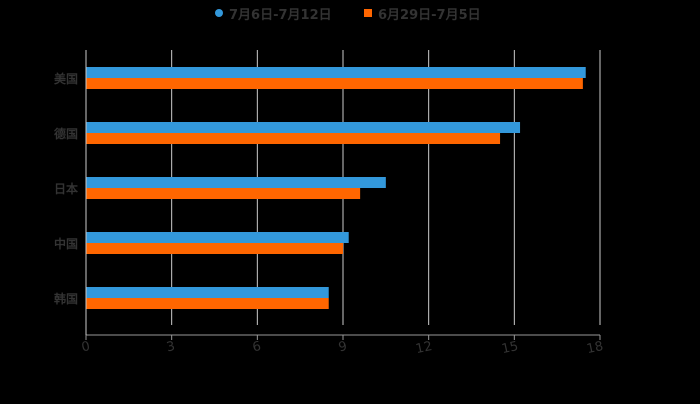  Describe the element at coordinates (368, 13) in the screenshot. I see `legend-square-icon` at that location.